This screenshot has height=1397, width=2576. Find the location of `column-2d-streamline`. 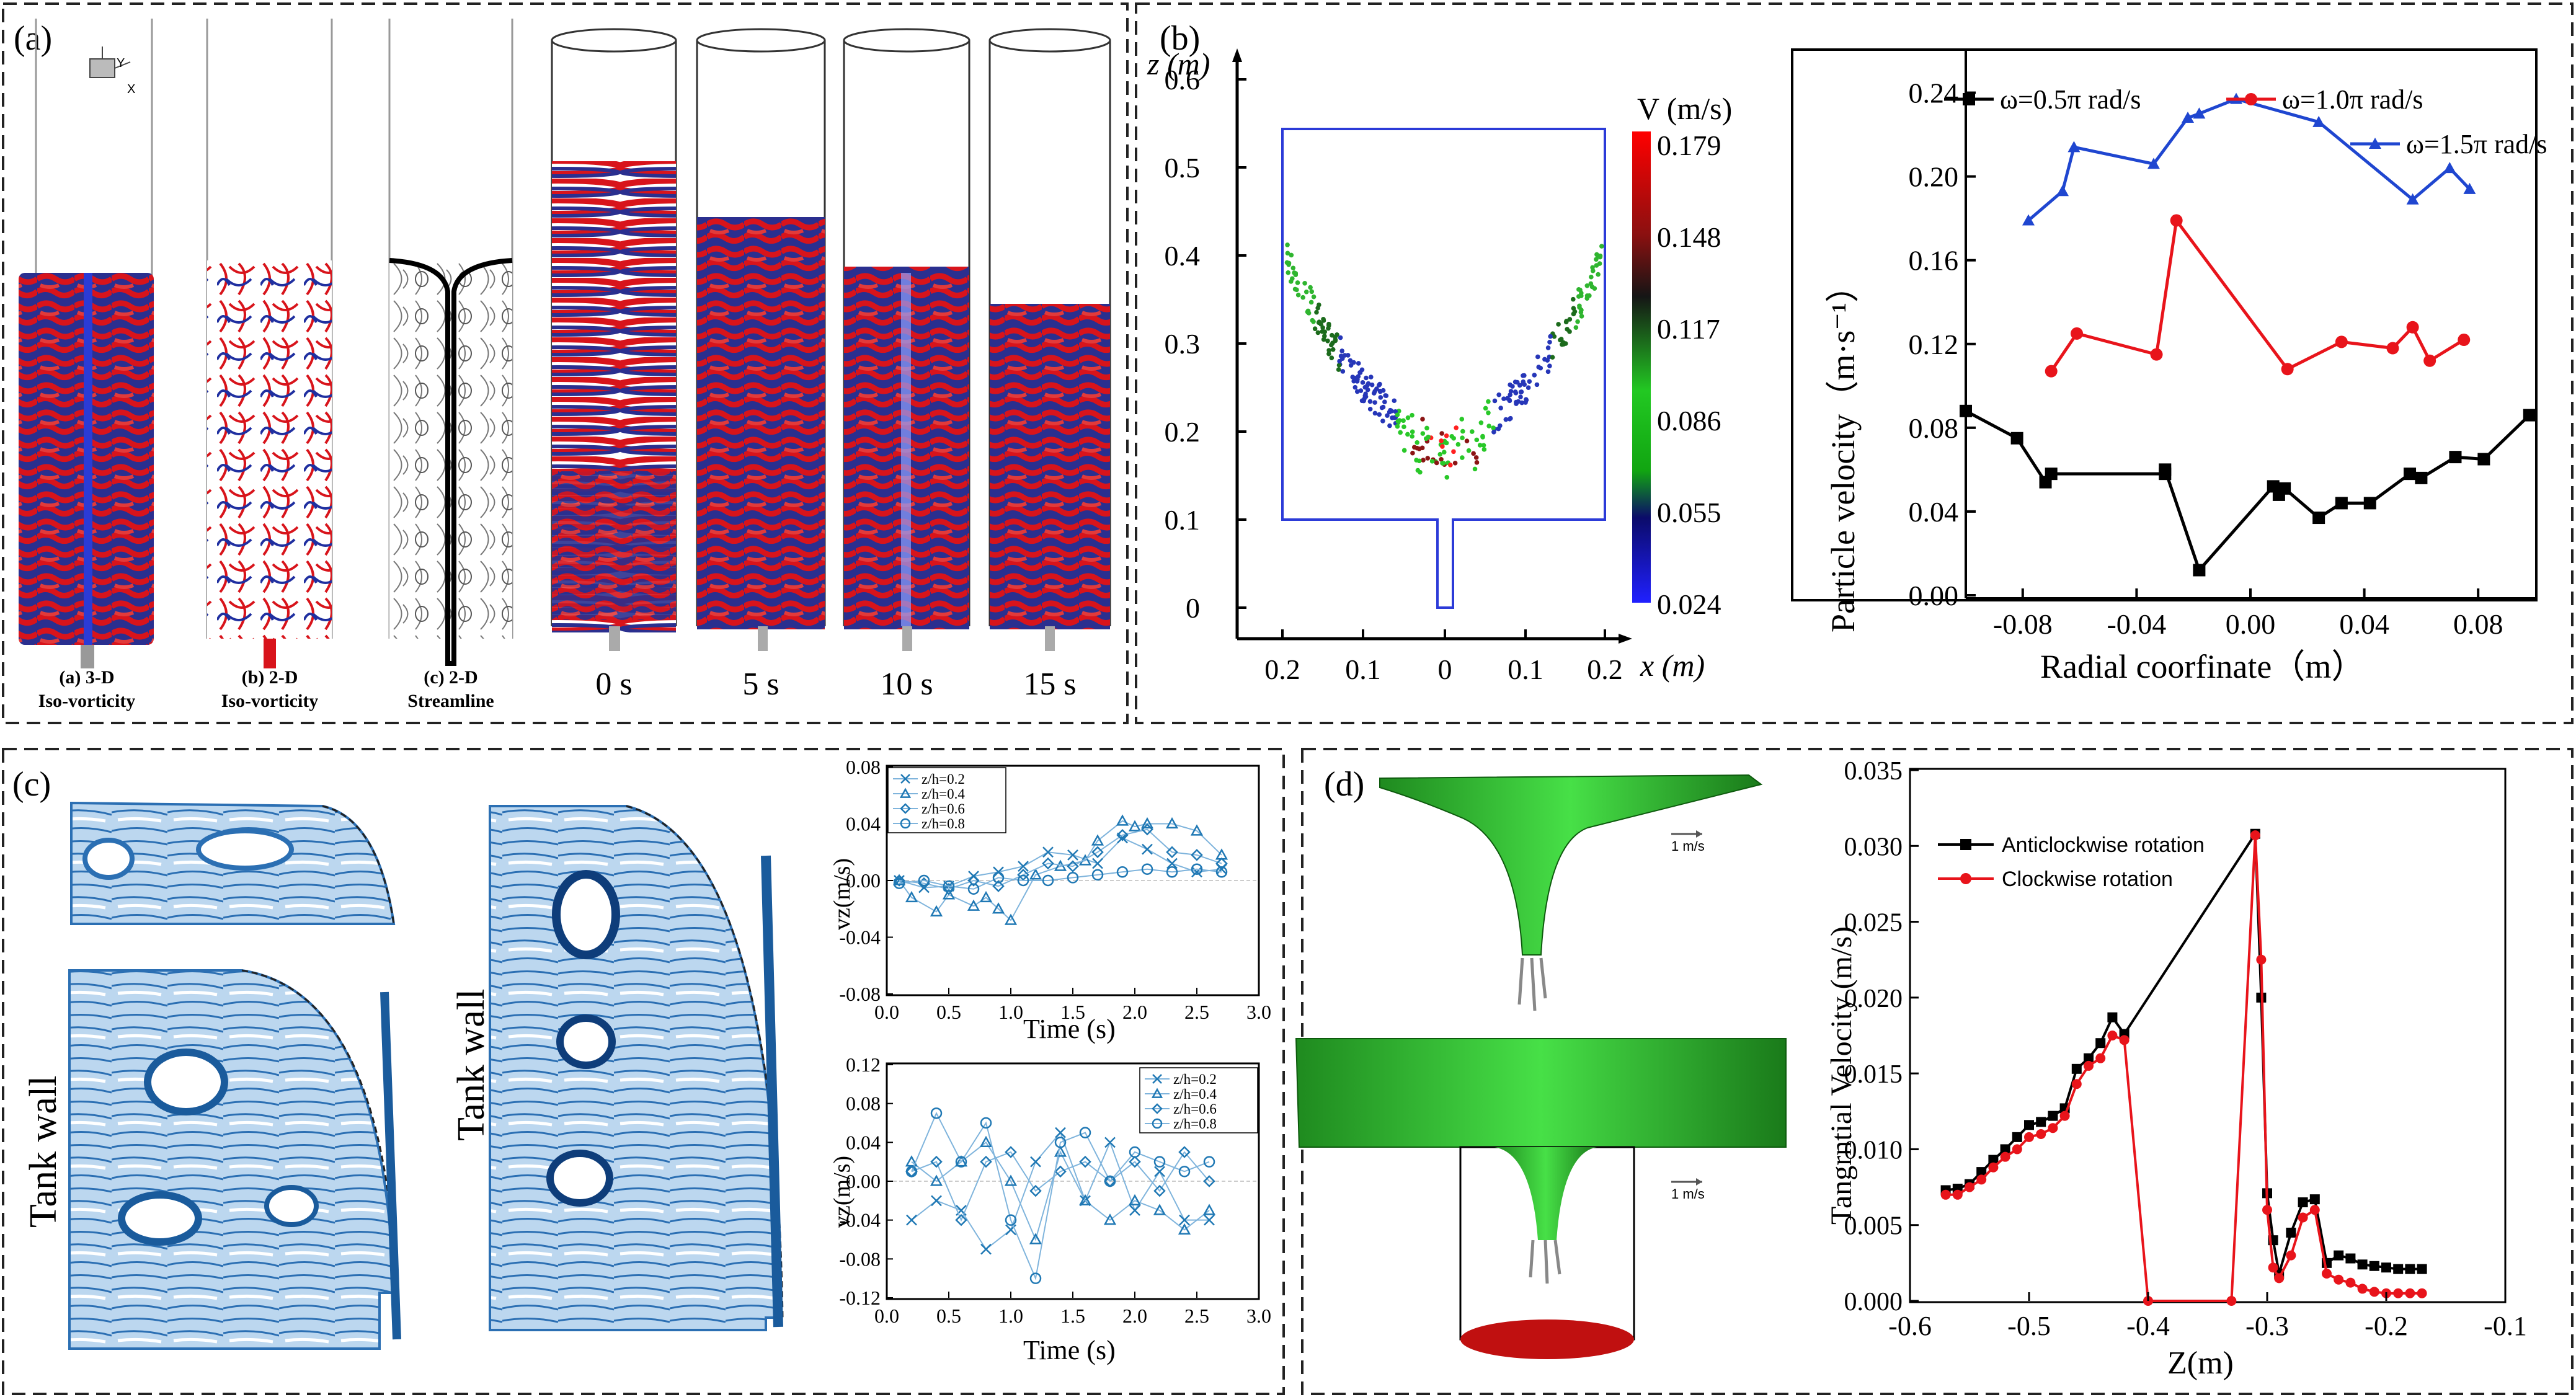

column-2d-streamline is located at coordinates (450, 342).